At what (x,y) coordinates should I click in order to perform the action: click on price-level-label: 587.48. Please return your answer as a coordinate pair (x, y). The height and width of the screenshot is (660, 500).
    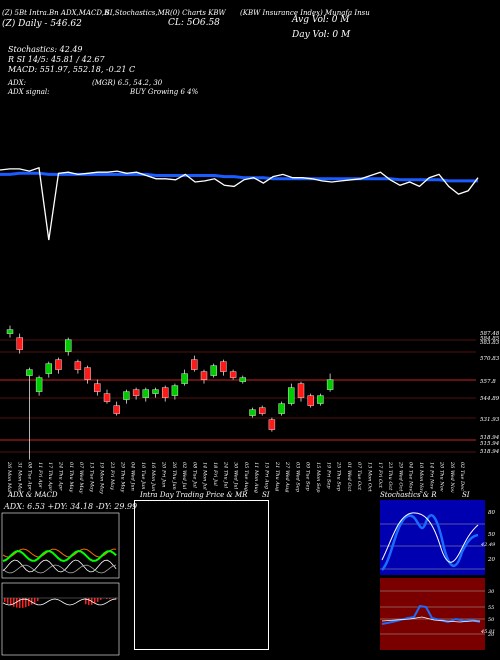
    Looking at the image, I should click on (490, 334).